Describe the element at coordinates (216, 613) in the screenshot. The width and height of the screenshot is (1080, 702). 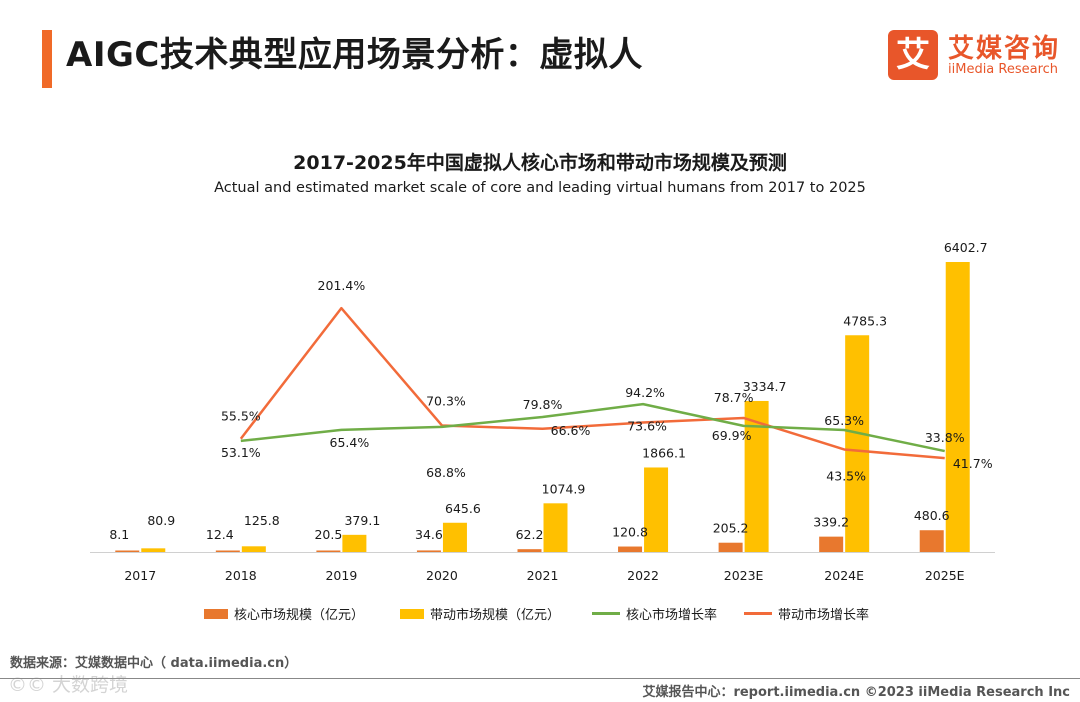
I see `legend-core-scale-swatch` at that location.